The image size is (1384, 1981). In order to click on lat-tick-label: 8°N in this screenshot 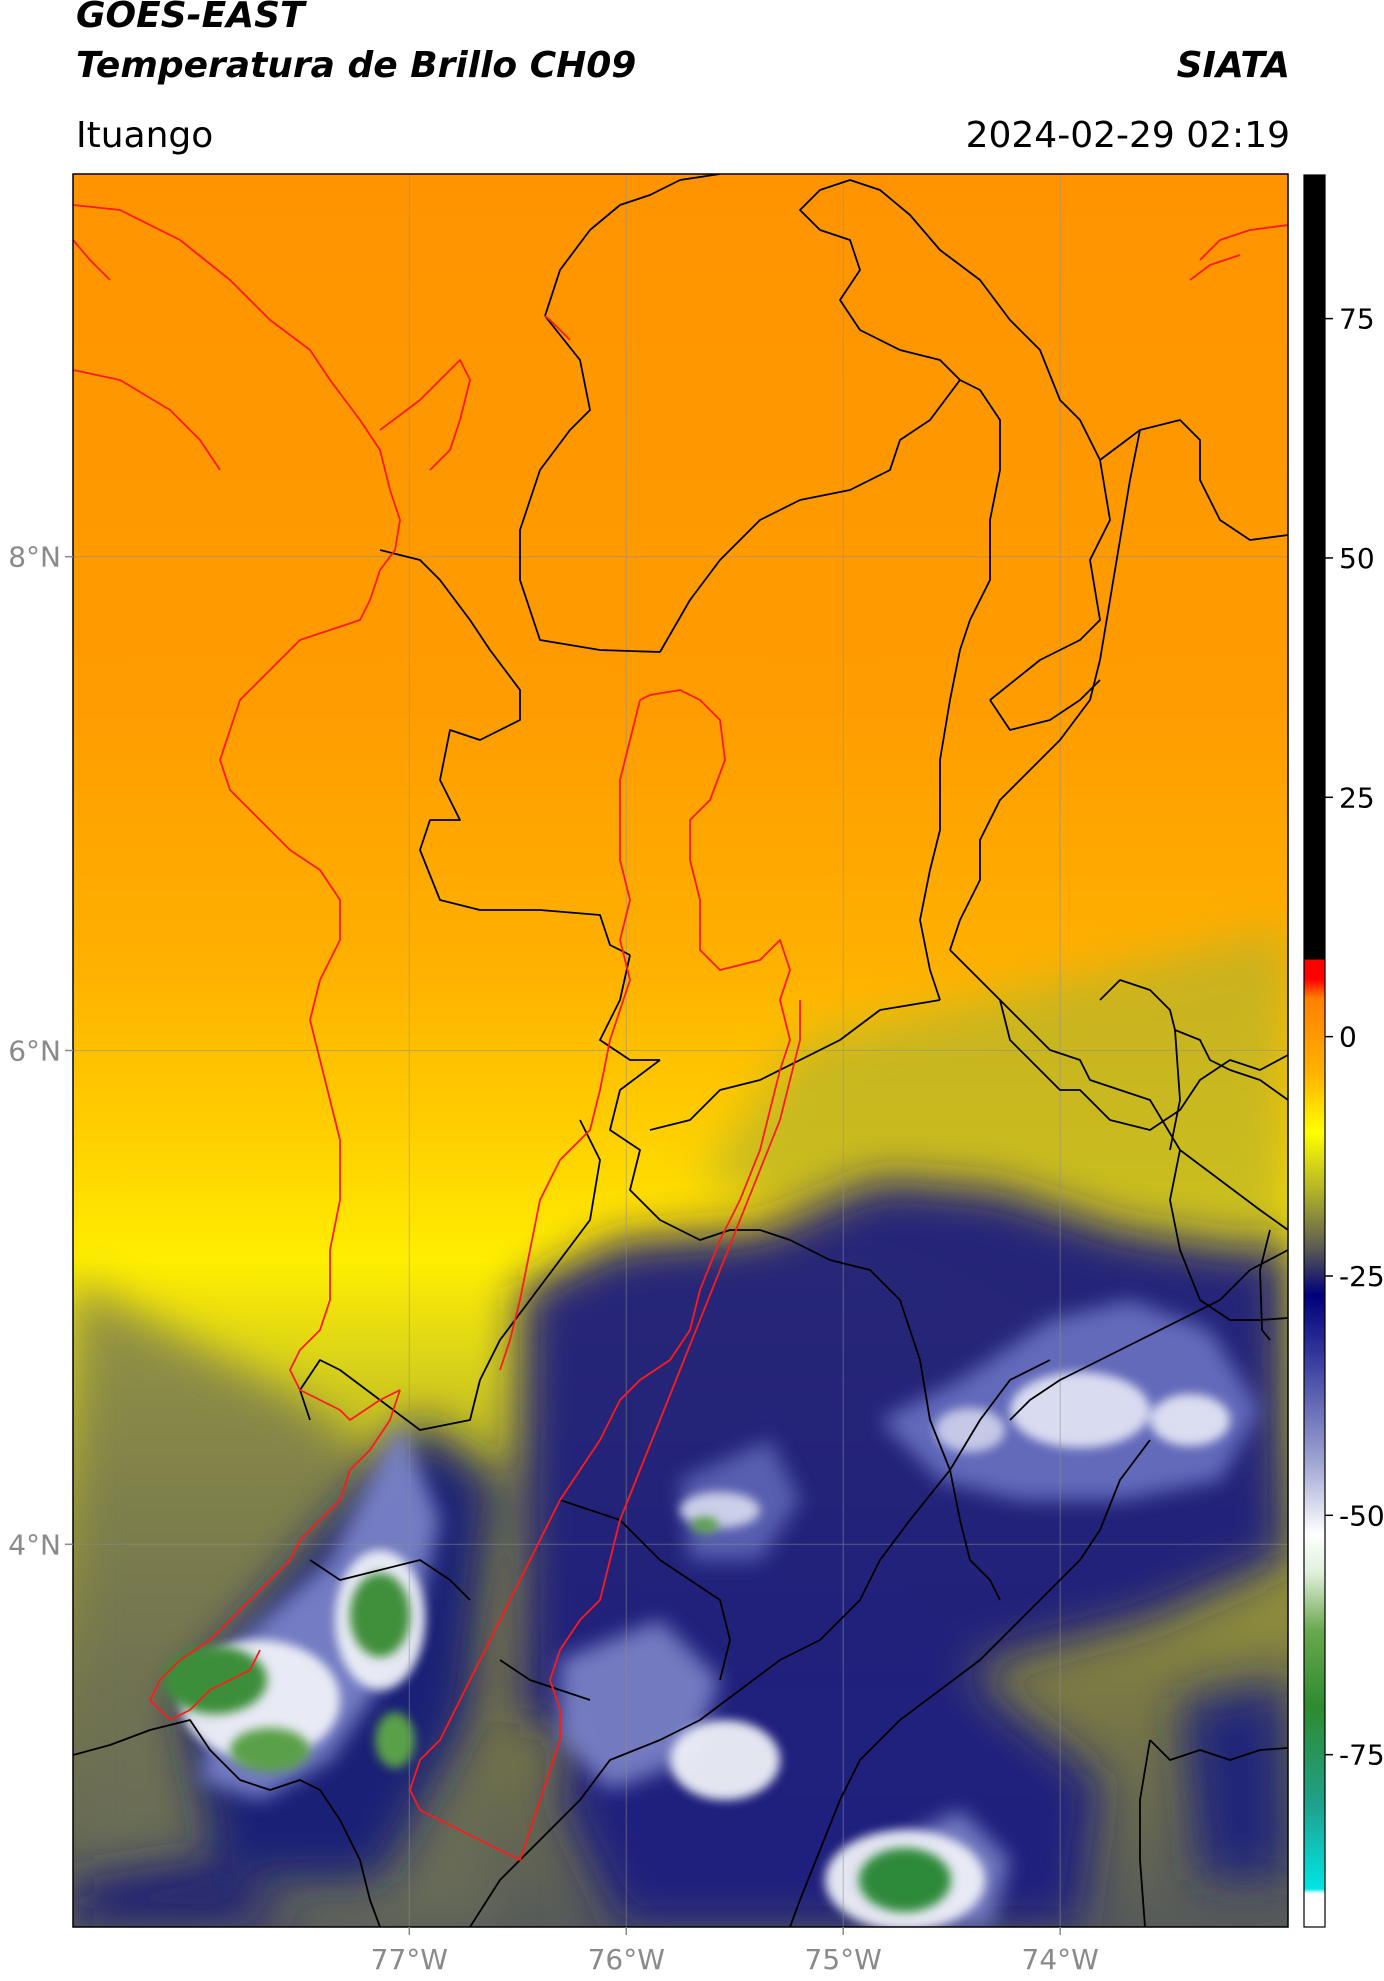, I will do `click(34, 557)`.